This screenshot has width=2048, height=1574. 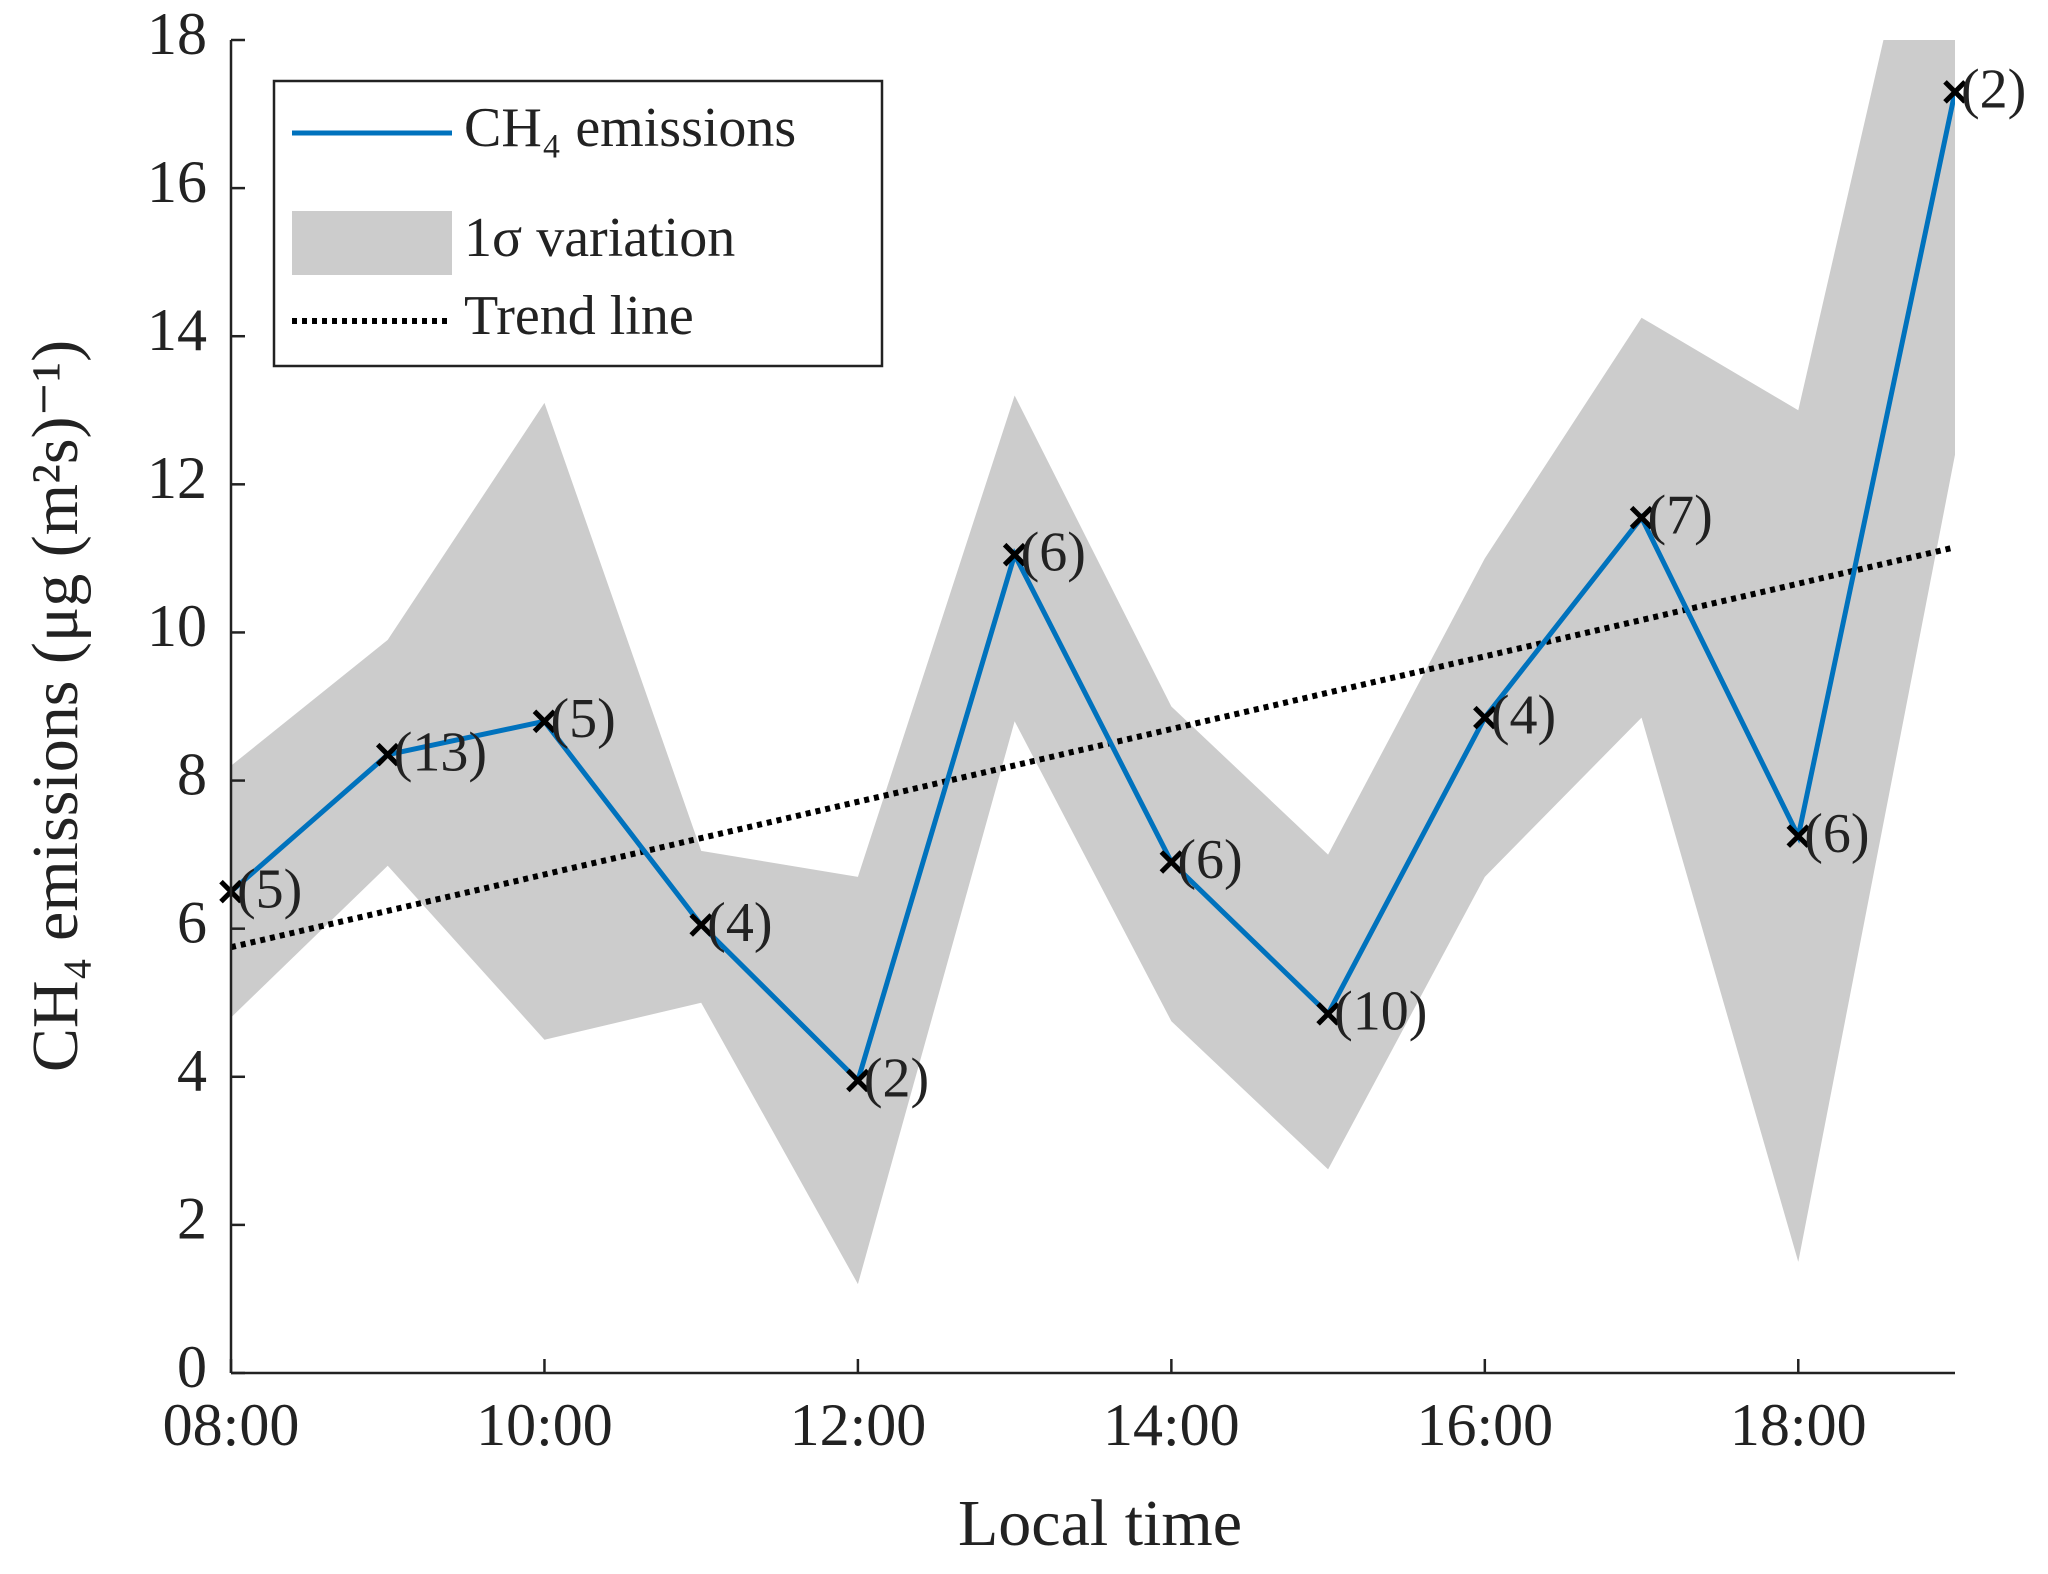 What do you see at coordinates (192, 922) in the screenshot?
I see `y-tick-label: 6` at bounding box center [192, 922].